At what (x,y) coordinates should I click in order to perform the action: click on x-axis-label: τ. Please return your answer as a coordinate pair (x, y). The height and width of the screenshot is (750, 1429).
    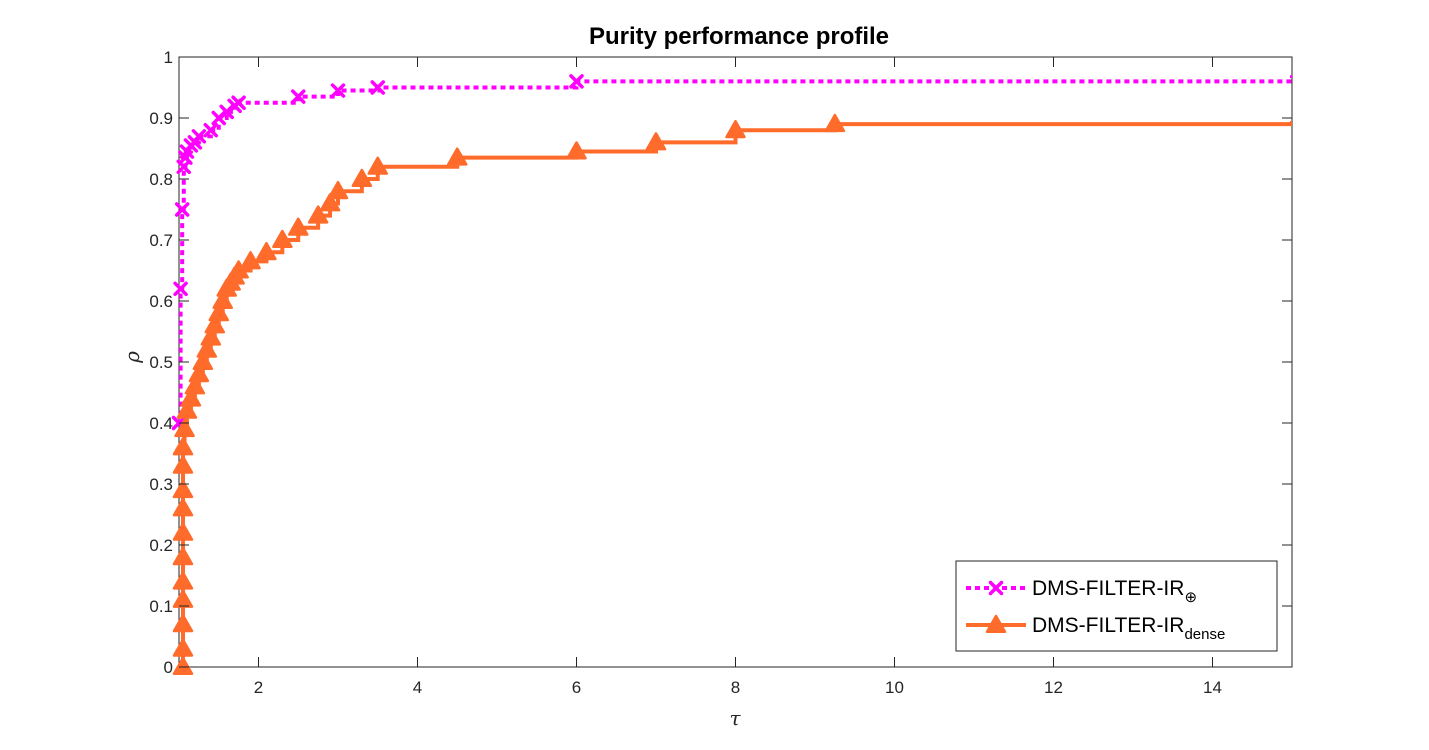
    Looking at the image, I should click on (735, 718).